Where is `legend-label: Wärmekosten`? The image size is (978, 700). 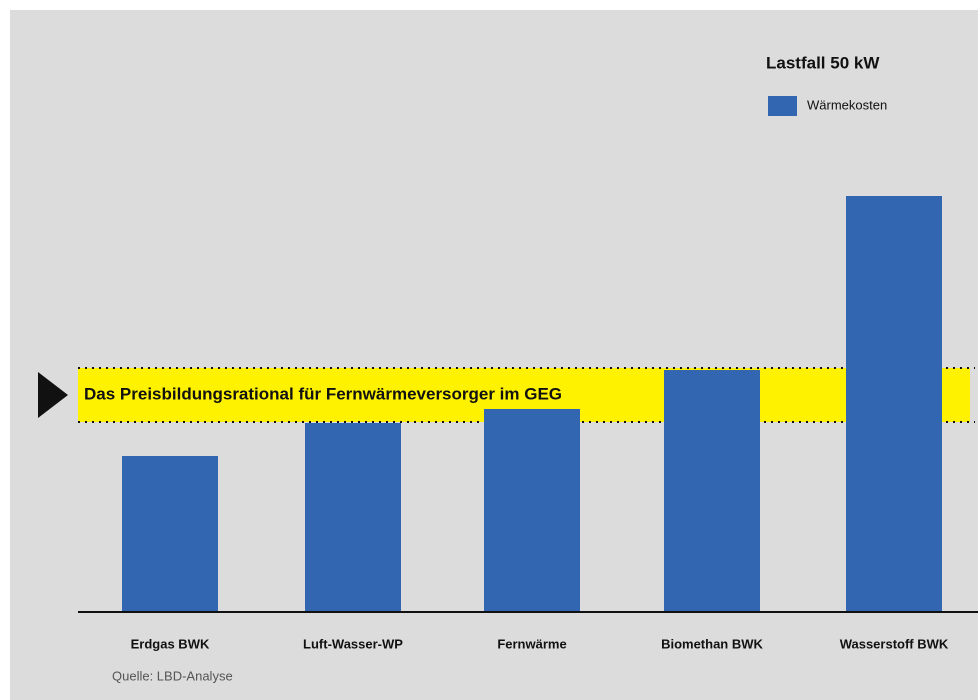 legend-label: Wärmekosten is located at coordinates (847, 104).